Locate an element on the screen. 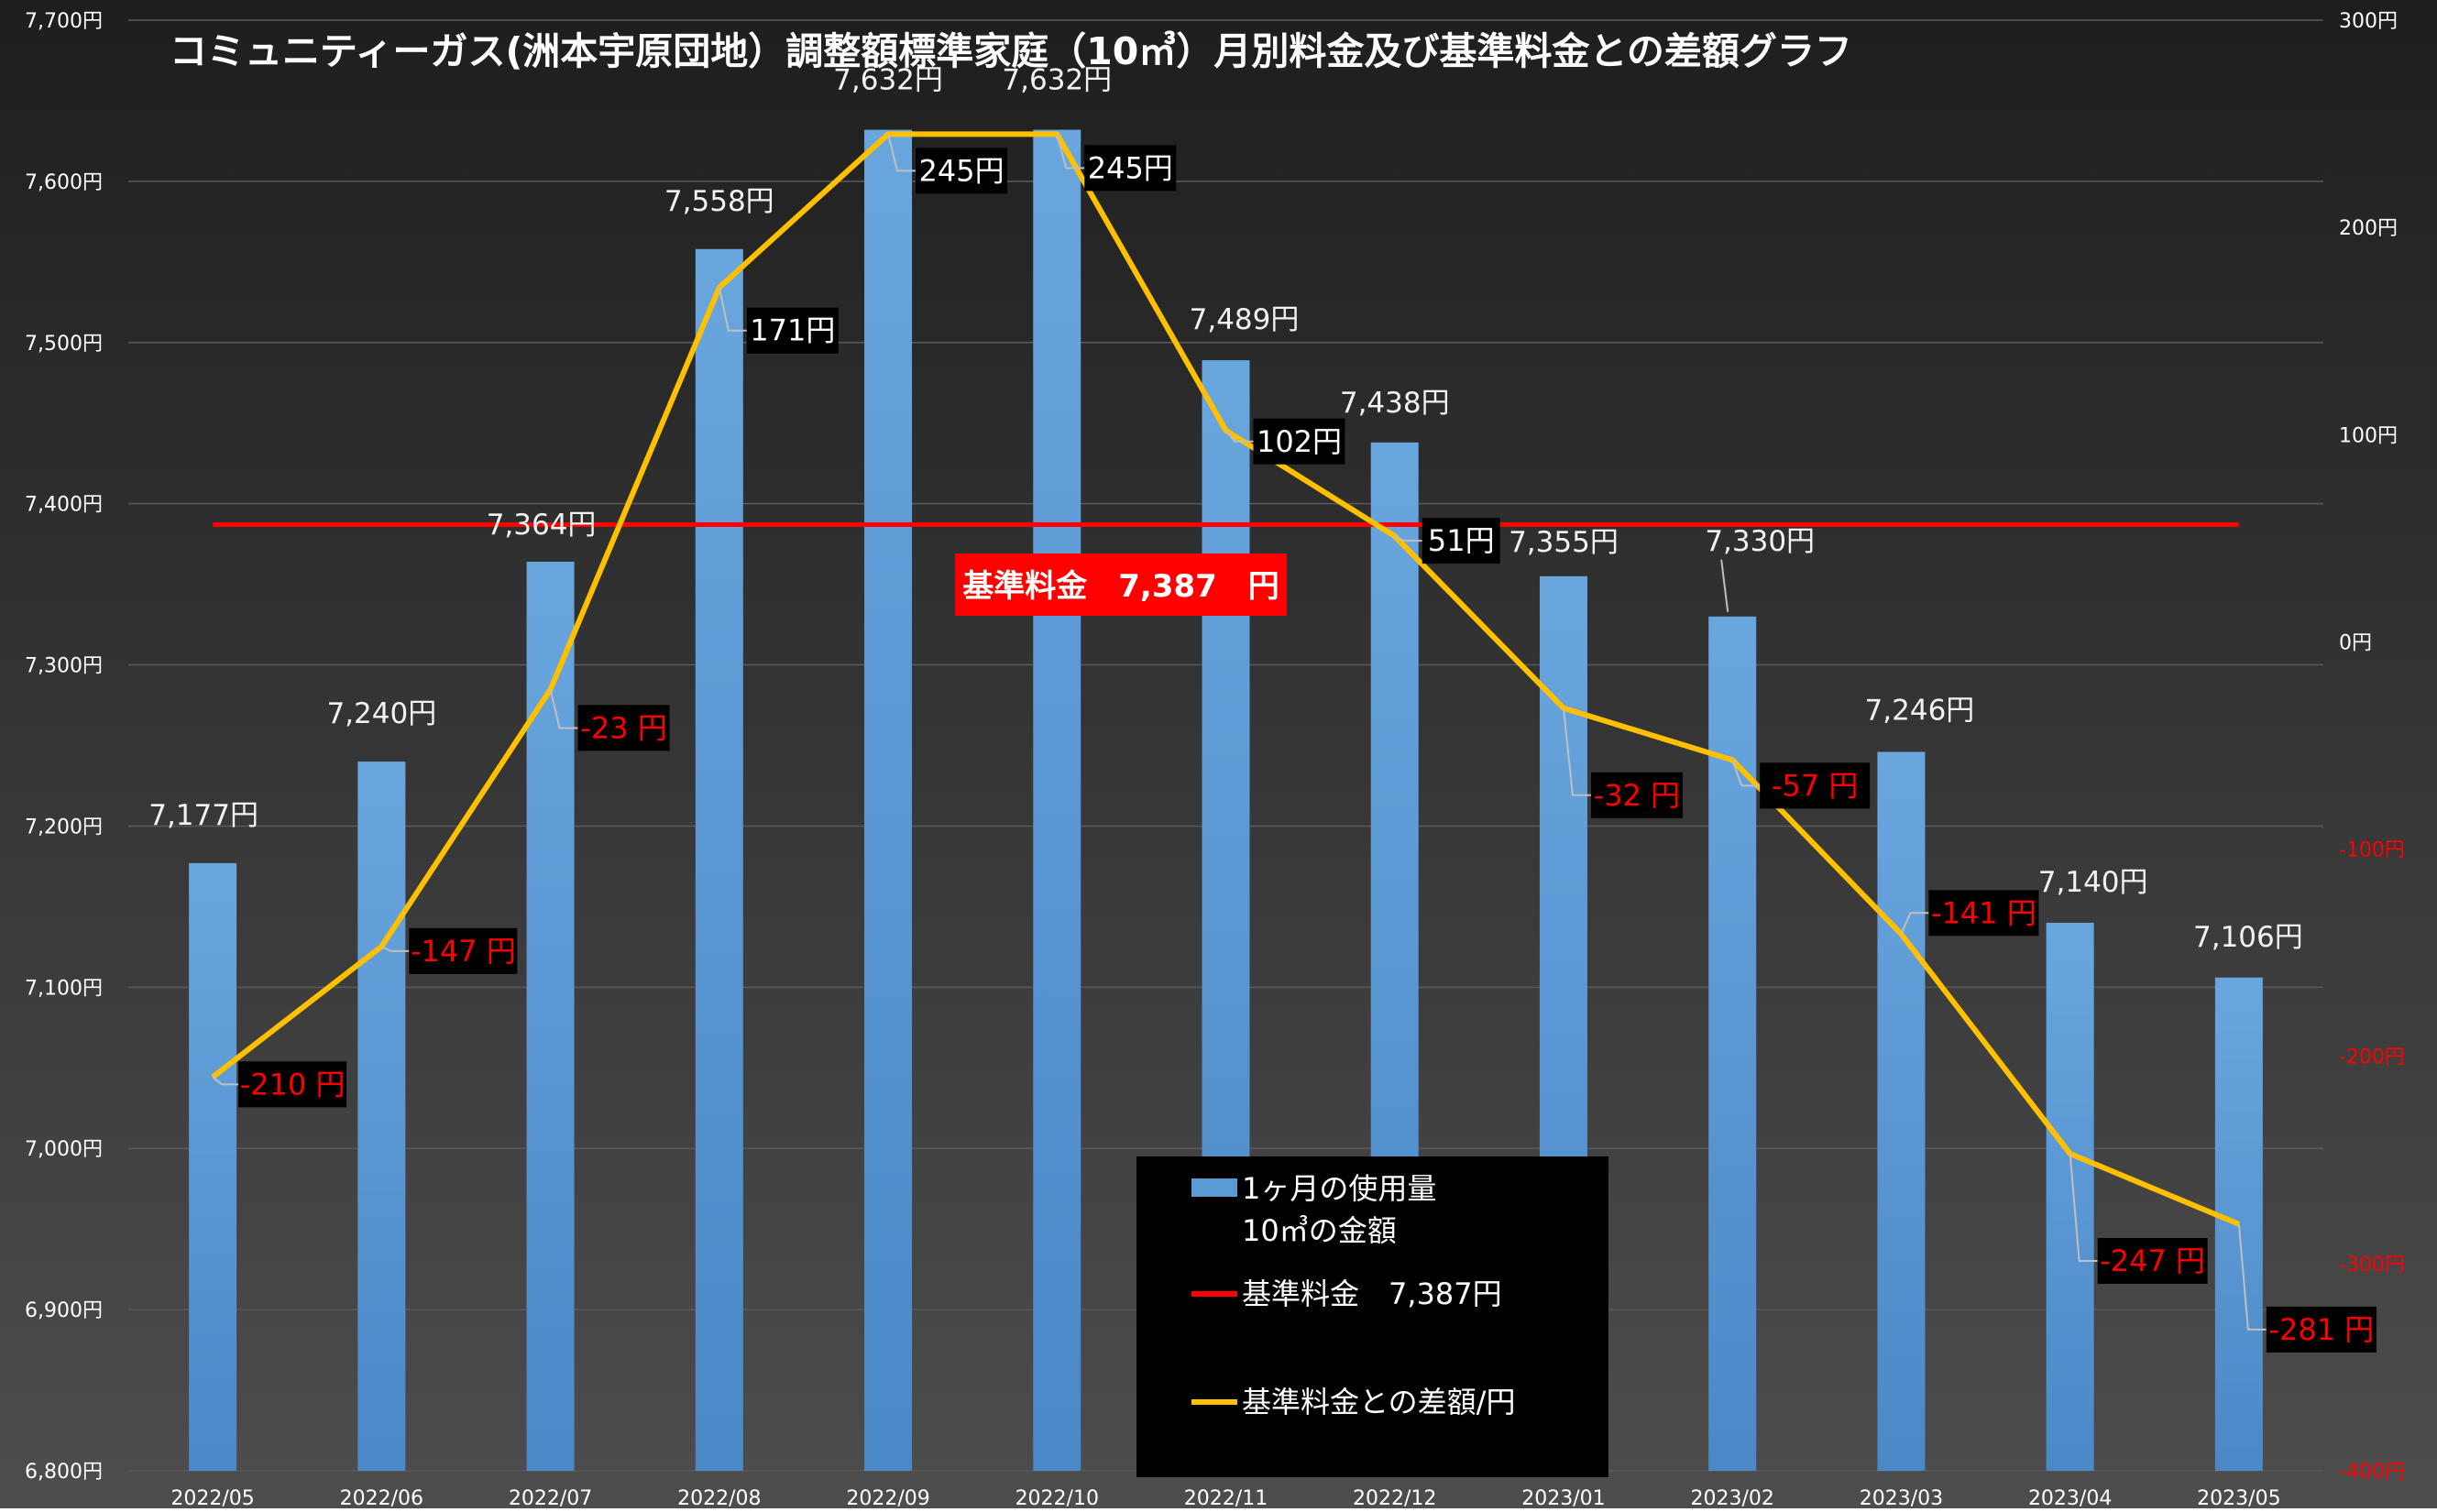  x-category-label: 2023/01 is located at coordinates (1563, 1497).